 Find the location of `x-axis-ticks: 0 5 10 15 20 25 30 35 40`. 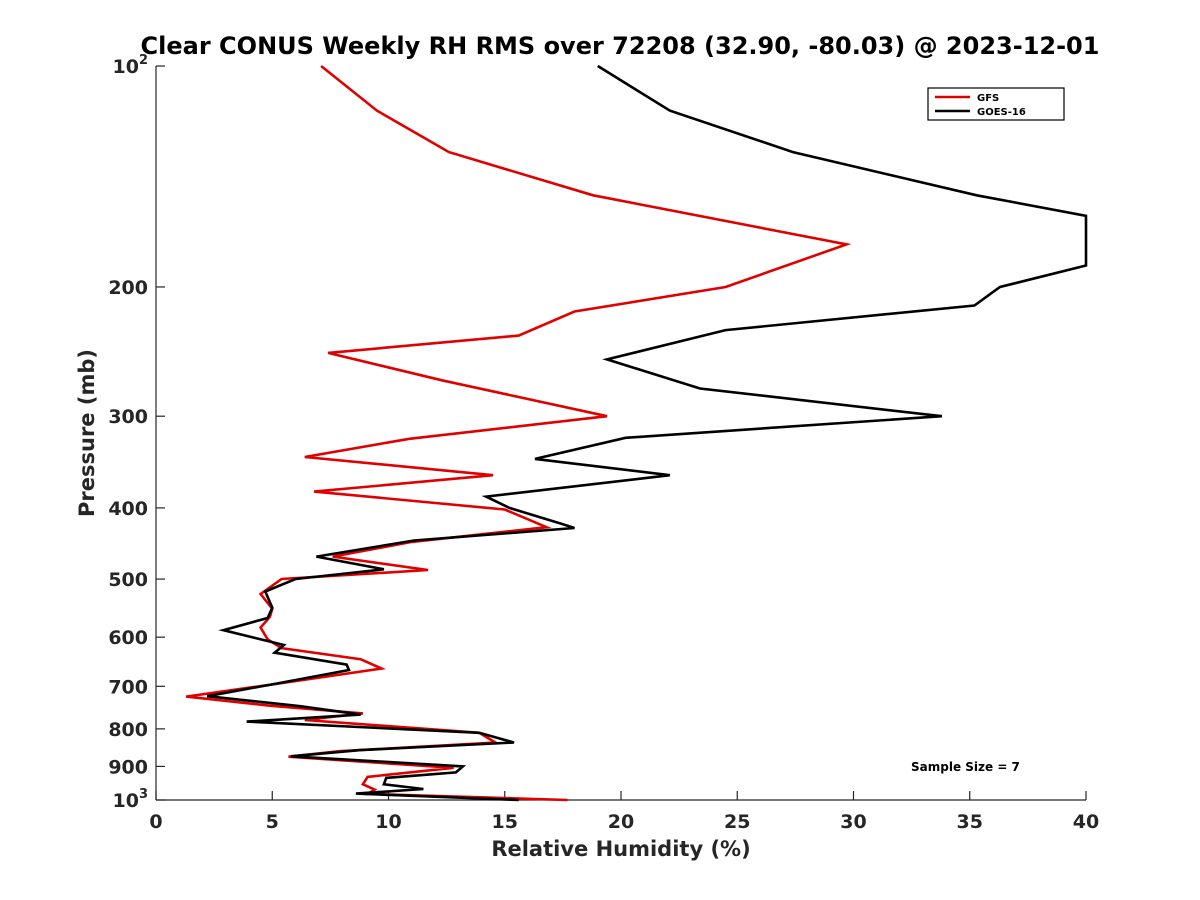

x-axis-ticks: 0 5 10 15 20 25 30 35 40 is located at coordinates (624, 812).